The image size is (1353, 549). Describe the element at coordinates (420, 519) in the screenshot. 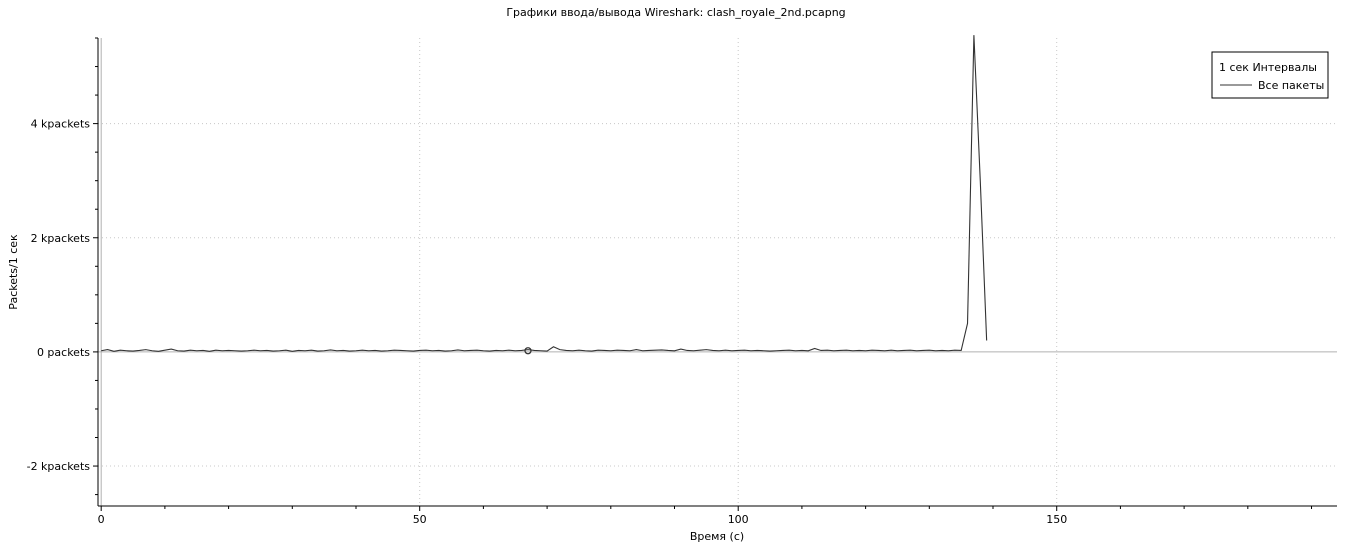

I see `x-tick-label: 50` at that location.